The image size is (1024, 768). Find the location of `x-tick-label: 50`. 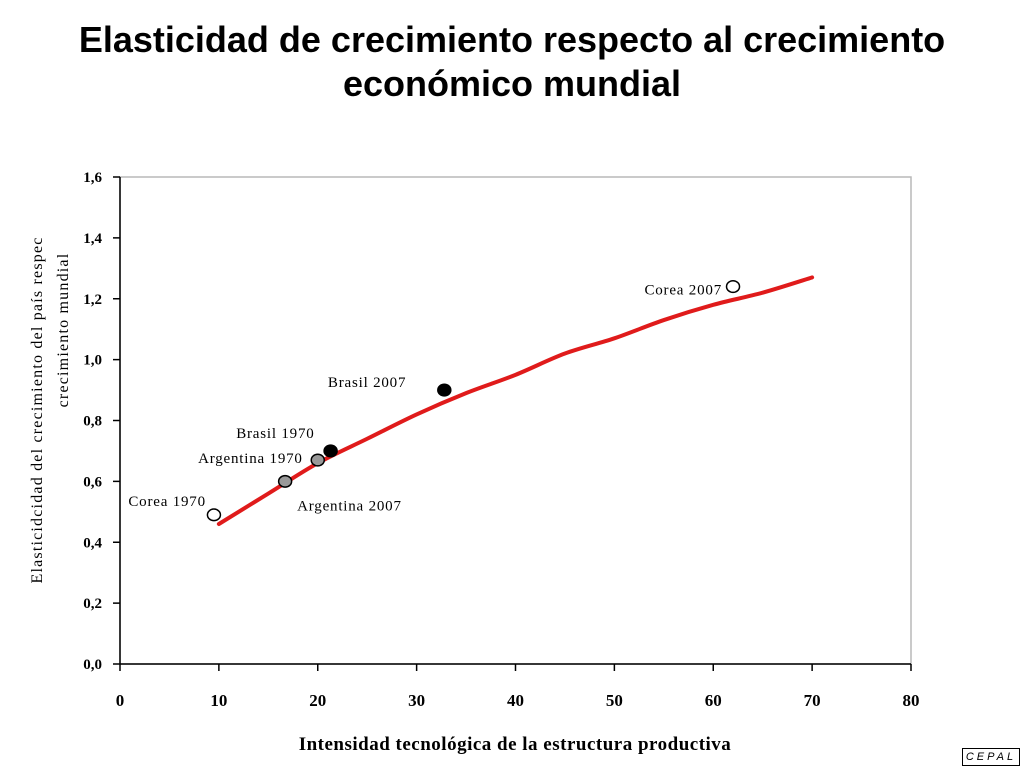

x-tick-label: 50 is located at coordinates (614, 700).